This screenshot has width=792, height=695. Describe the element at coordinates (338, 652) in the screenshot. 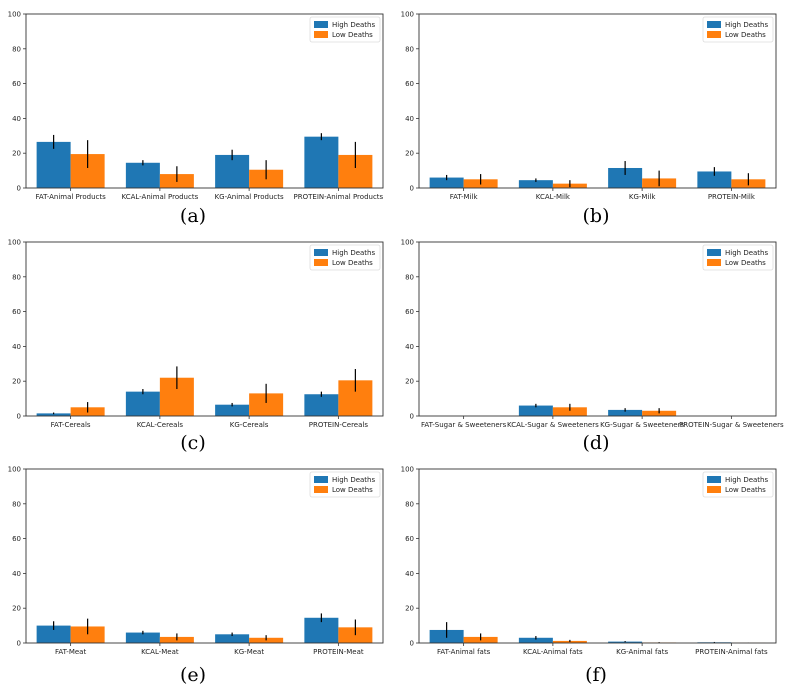

I see `x-tick-label: PROTEIN-Meat` at that location.